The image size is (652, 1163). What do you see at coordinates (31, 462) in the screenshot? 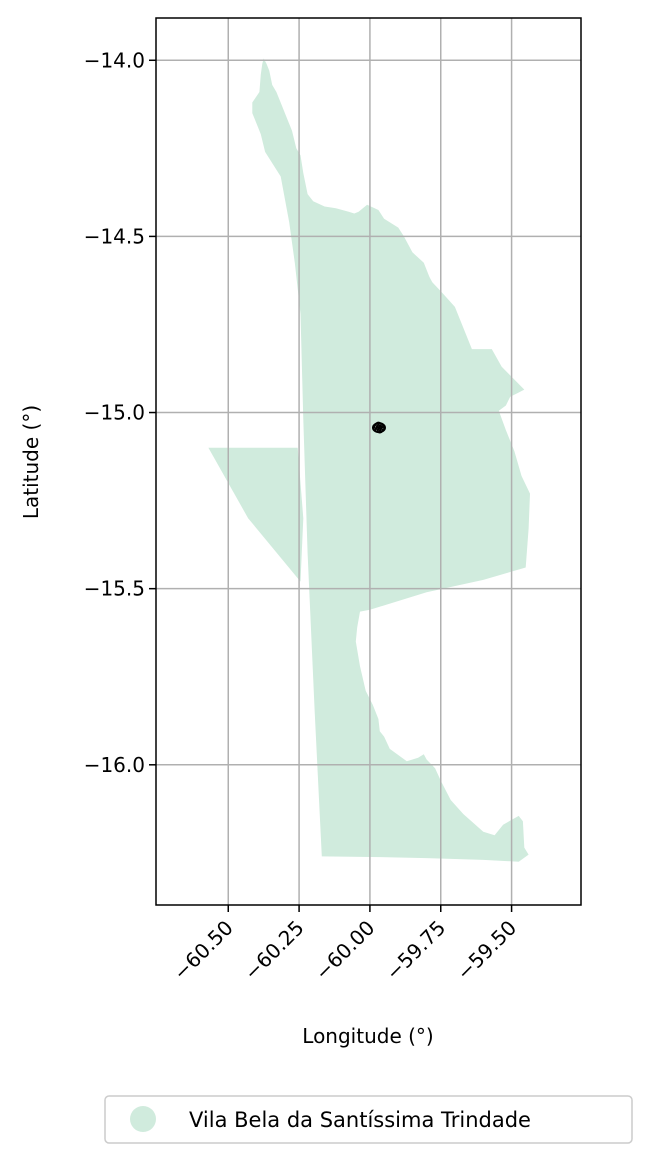
I see `y-axis-title: Latitude (°)` at bounding box center [31, 462].